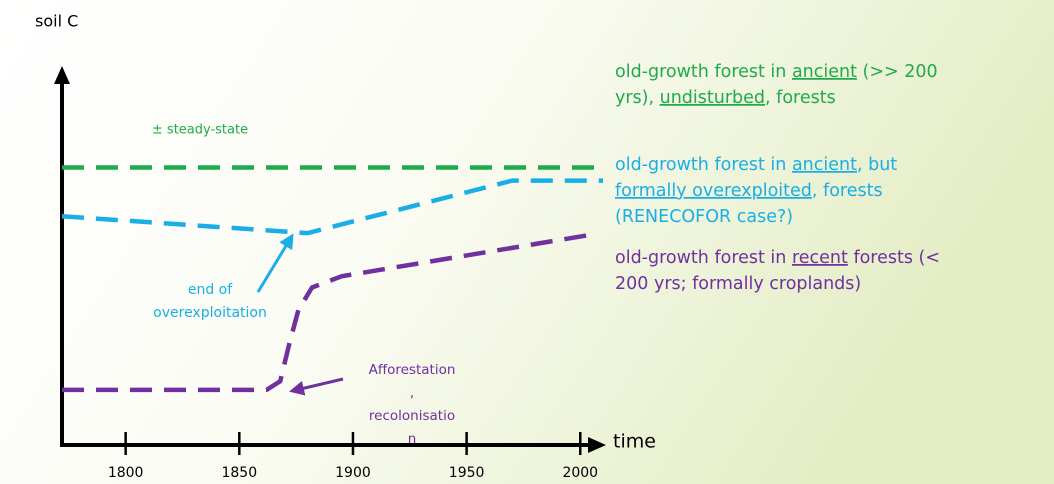  I want to click on legend-entry: old-growth forest in ancient (>> 200, so click(776, 72).